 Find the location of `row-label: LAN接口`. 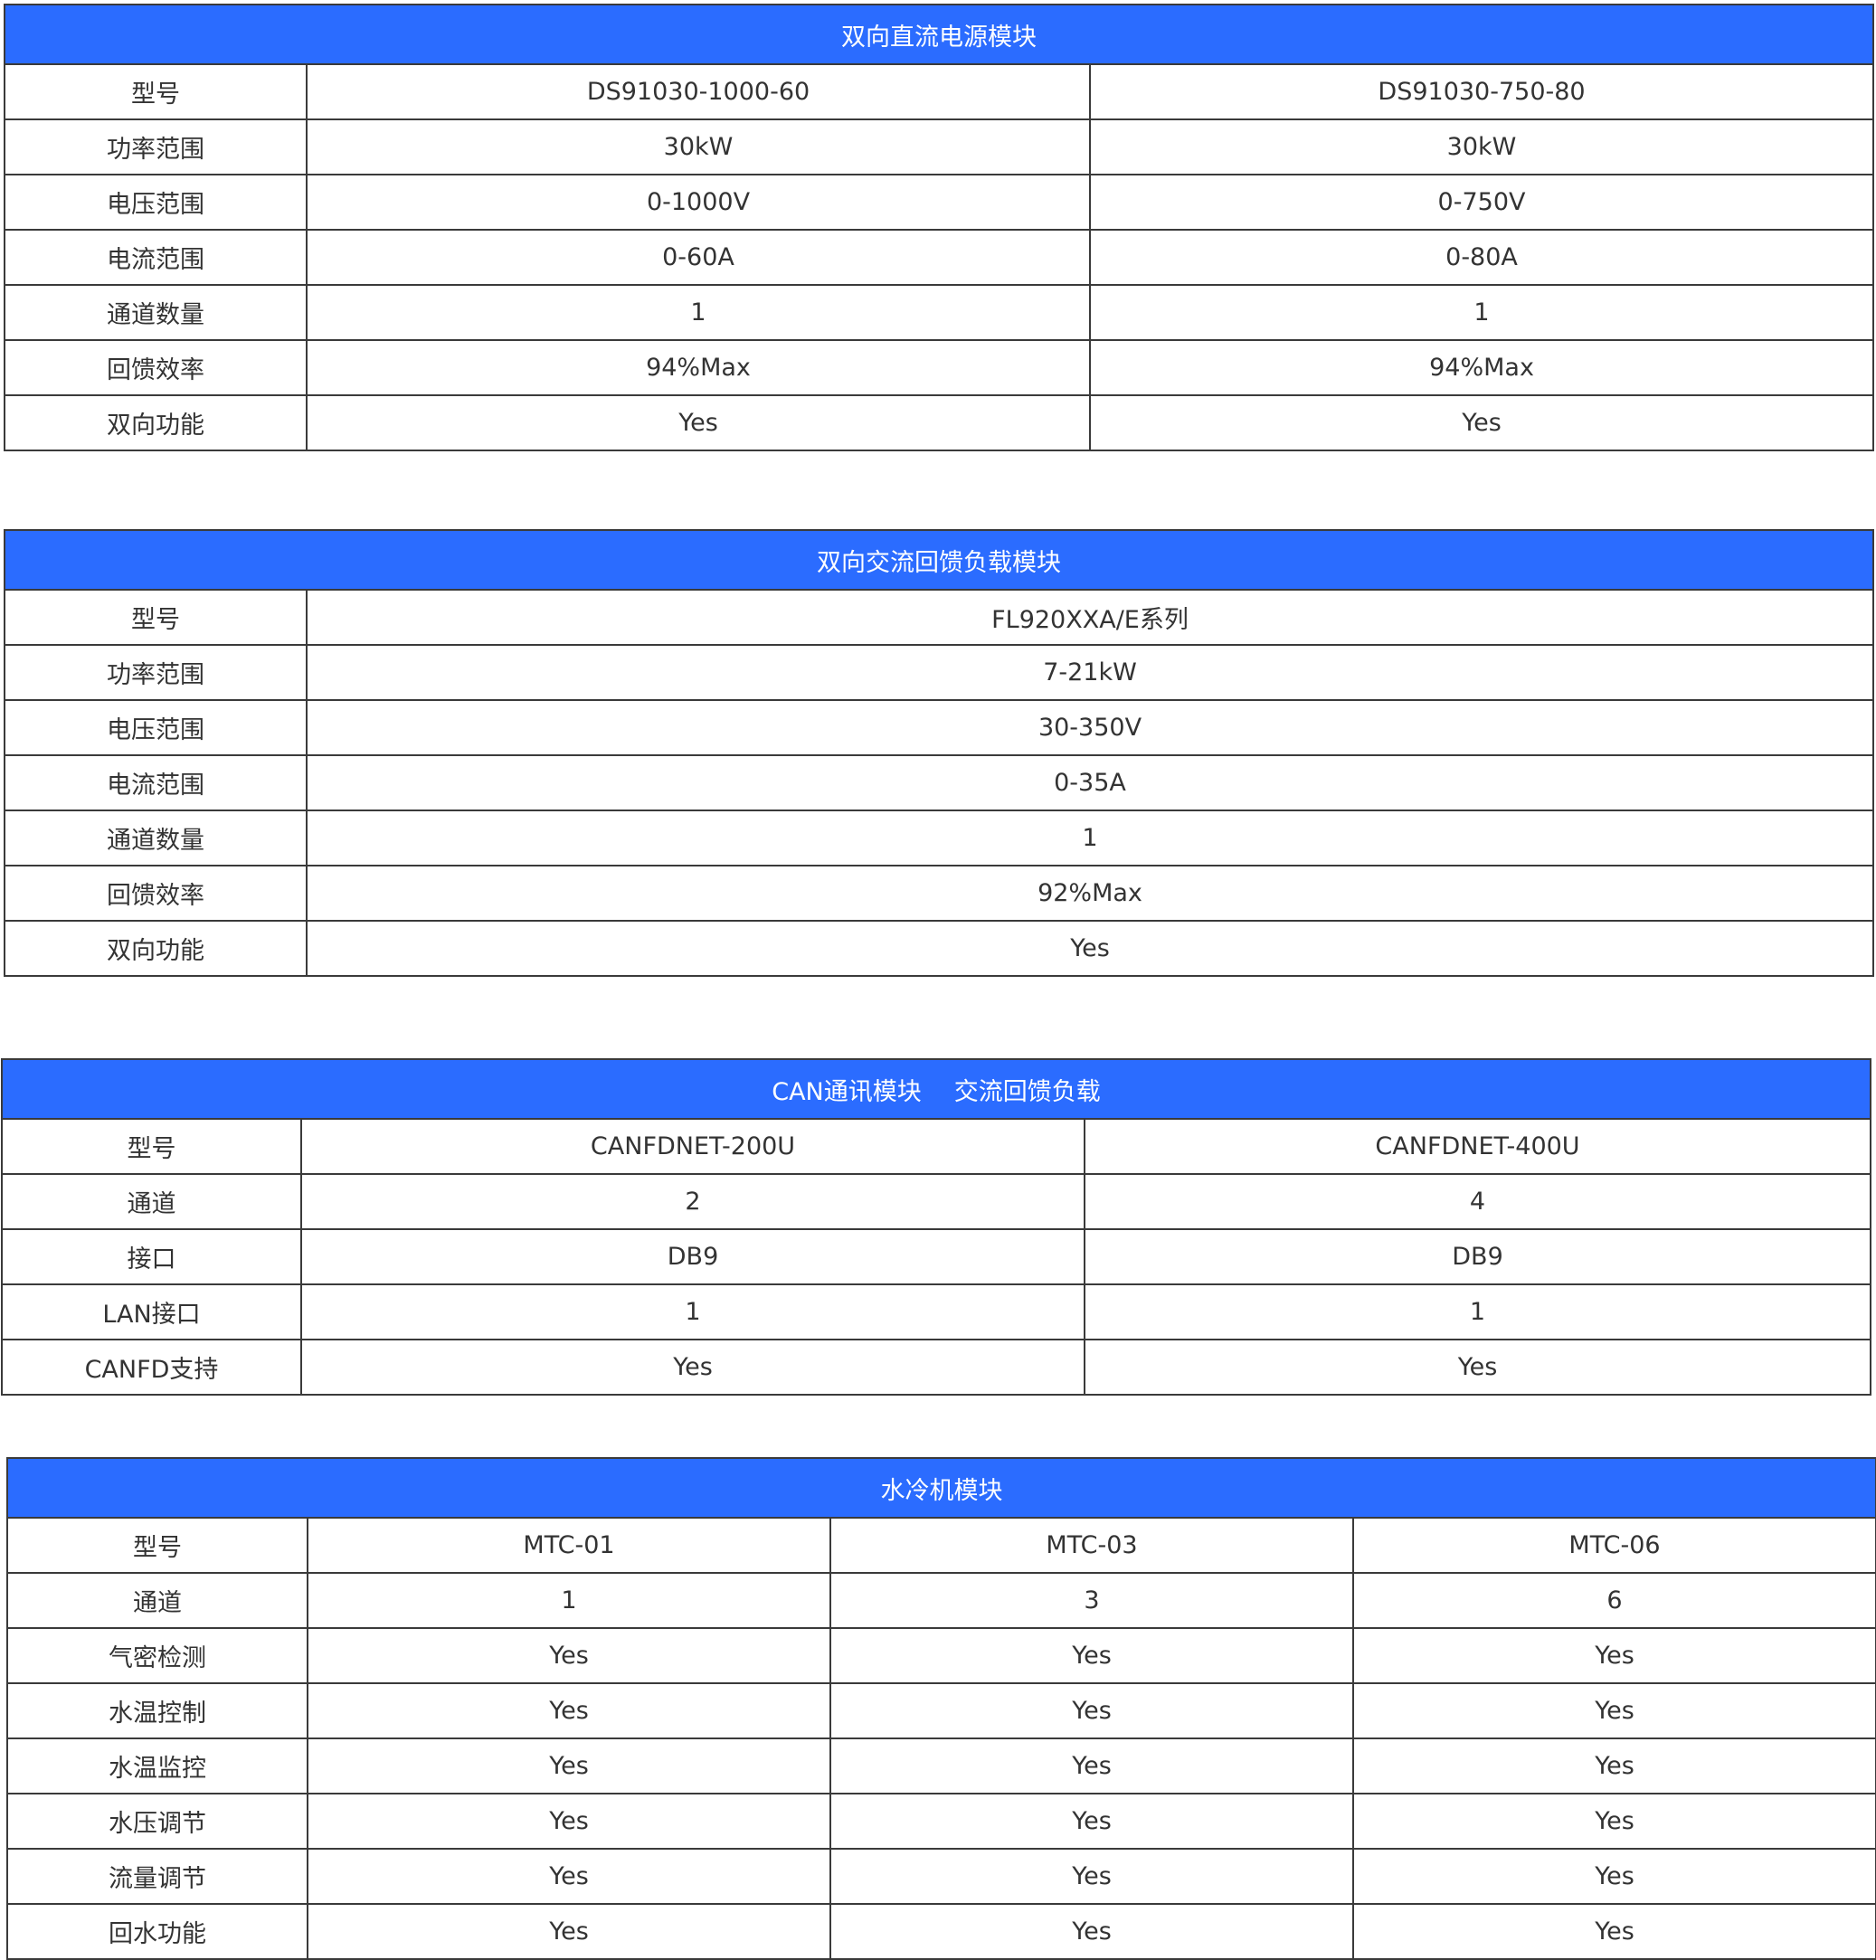

row-label: LAN接口 is located at coordinates (151, 1312).